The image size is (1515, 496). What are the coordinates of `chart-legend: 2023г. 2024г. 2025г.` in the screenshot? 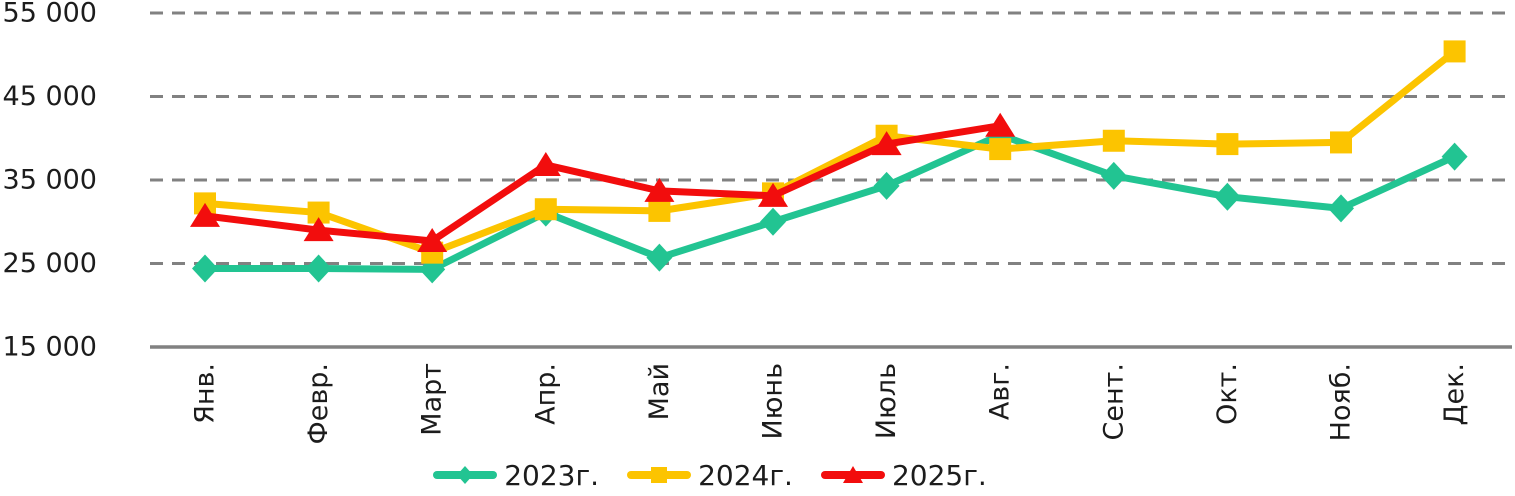 It's located at (710, 475).